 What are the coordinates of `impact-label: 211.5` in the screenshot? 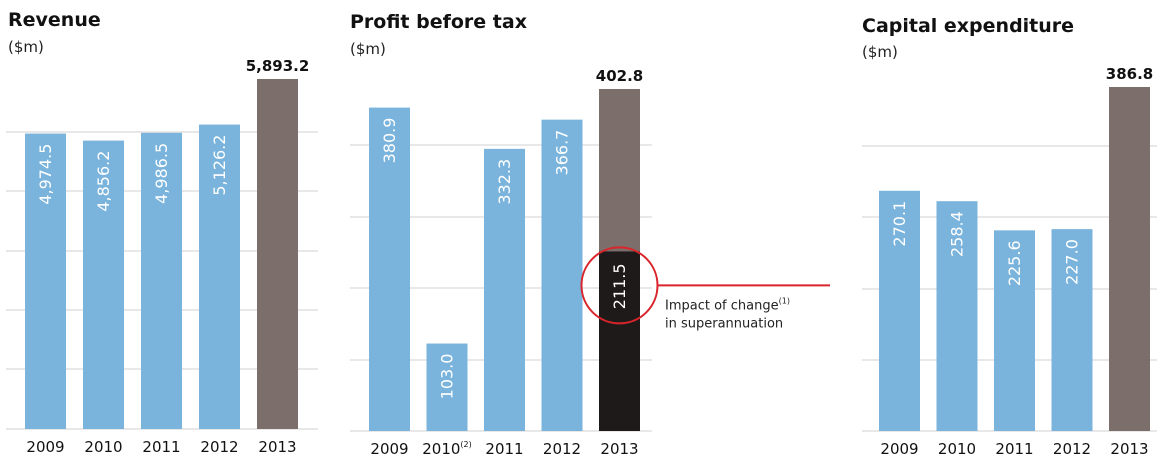 It's located at (619, 286).